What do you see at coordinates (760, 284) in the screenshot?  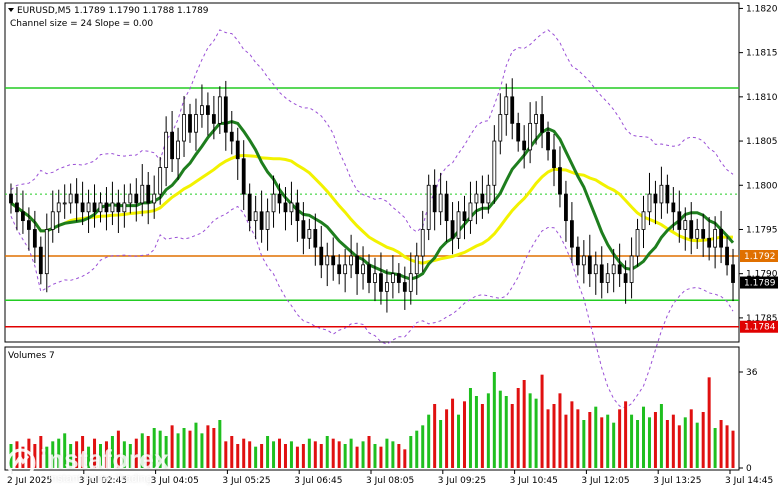 I see `last-price-tag: 1.1789` at bounding box center [760, 284].